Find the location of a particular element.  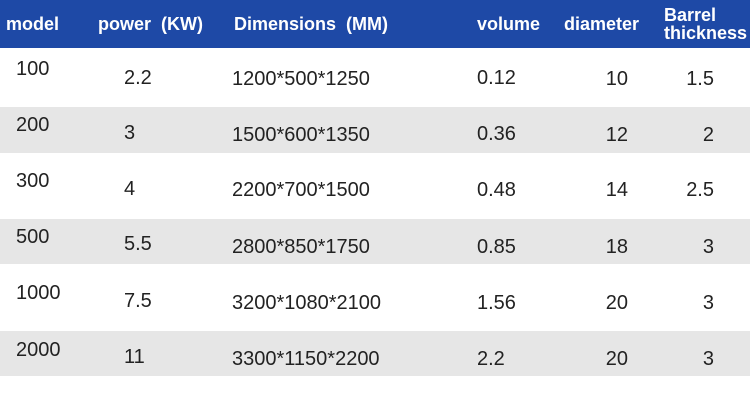

cell-volume: 2.2 is located at coordinates (491, 359).